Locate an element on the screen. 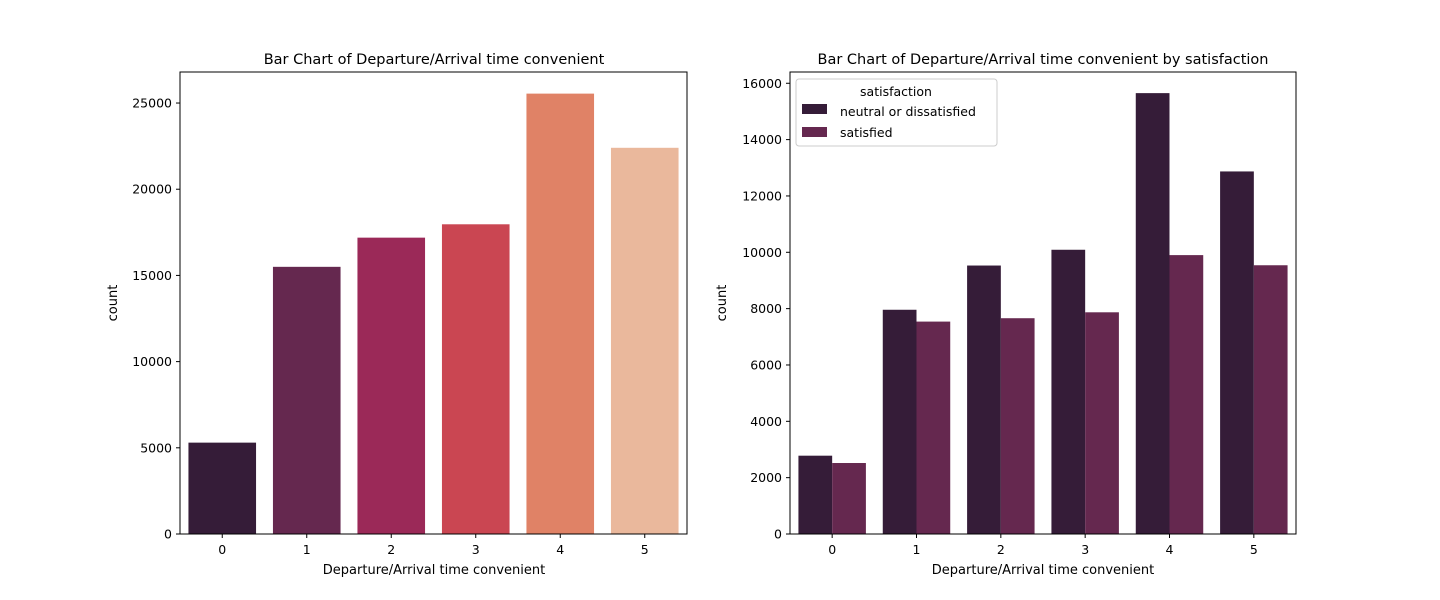 The width and height of the screenshot is (1440, 600). y-tick-label: 2000 is located at coordinates (766, 477).